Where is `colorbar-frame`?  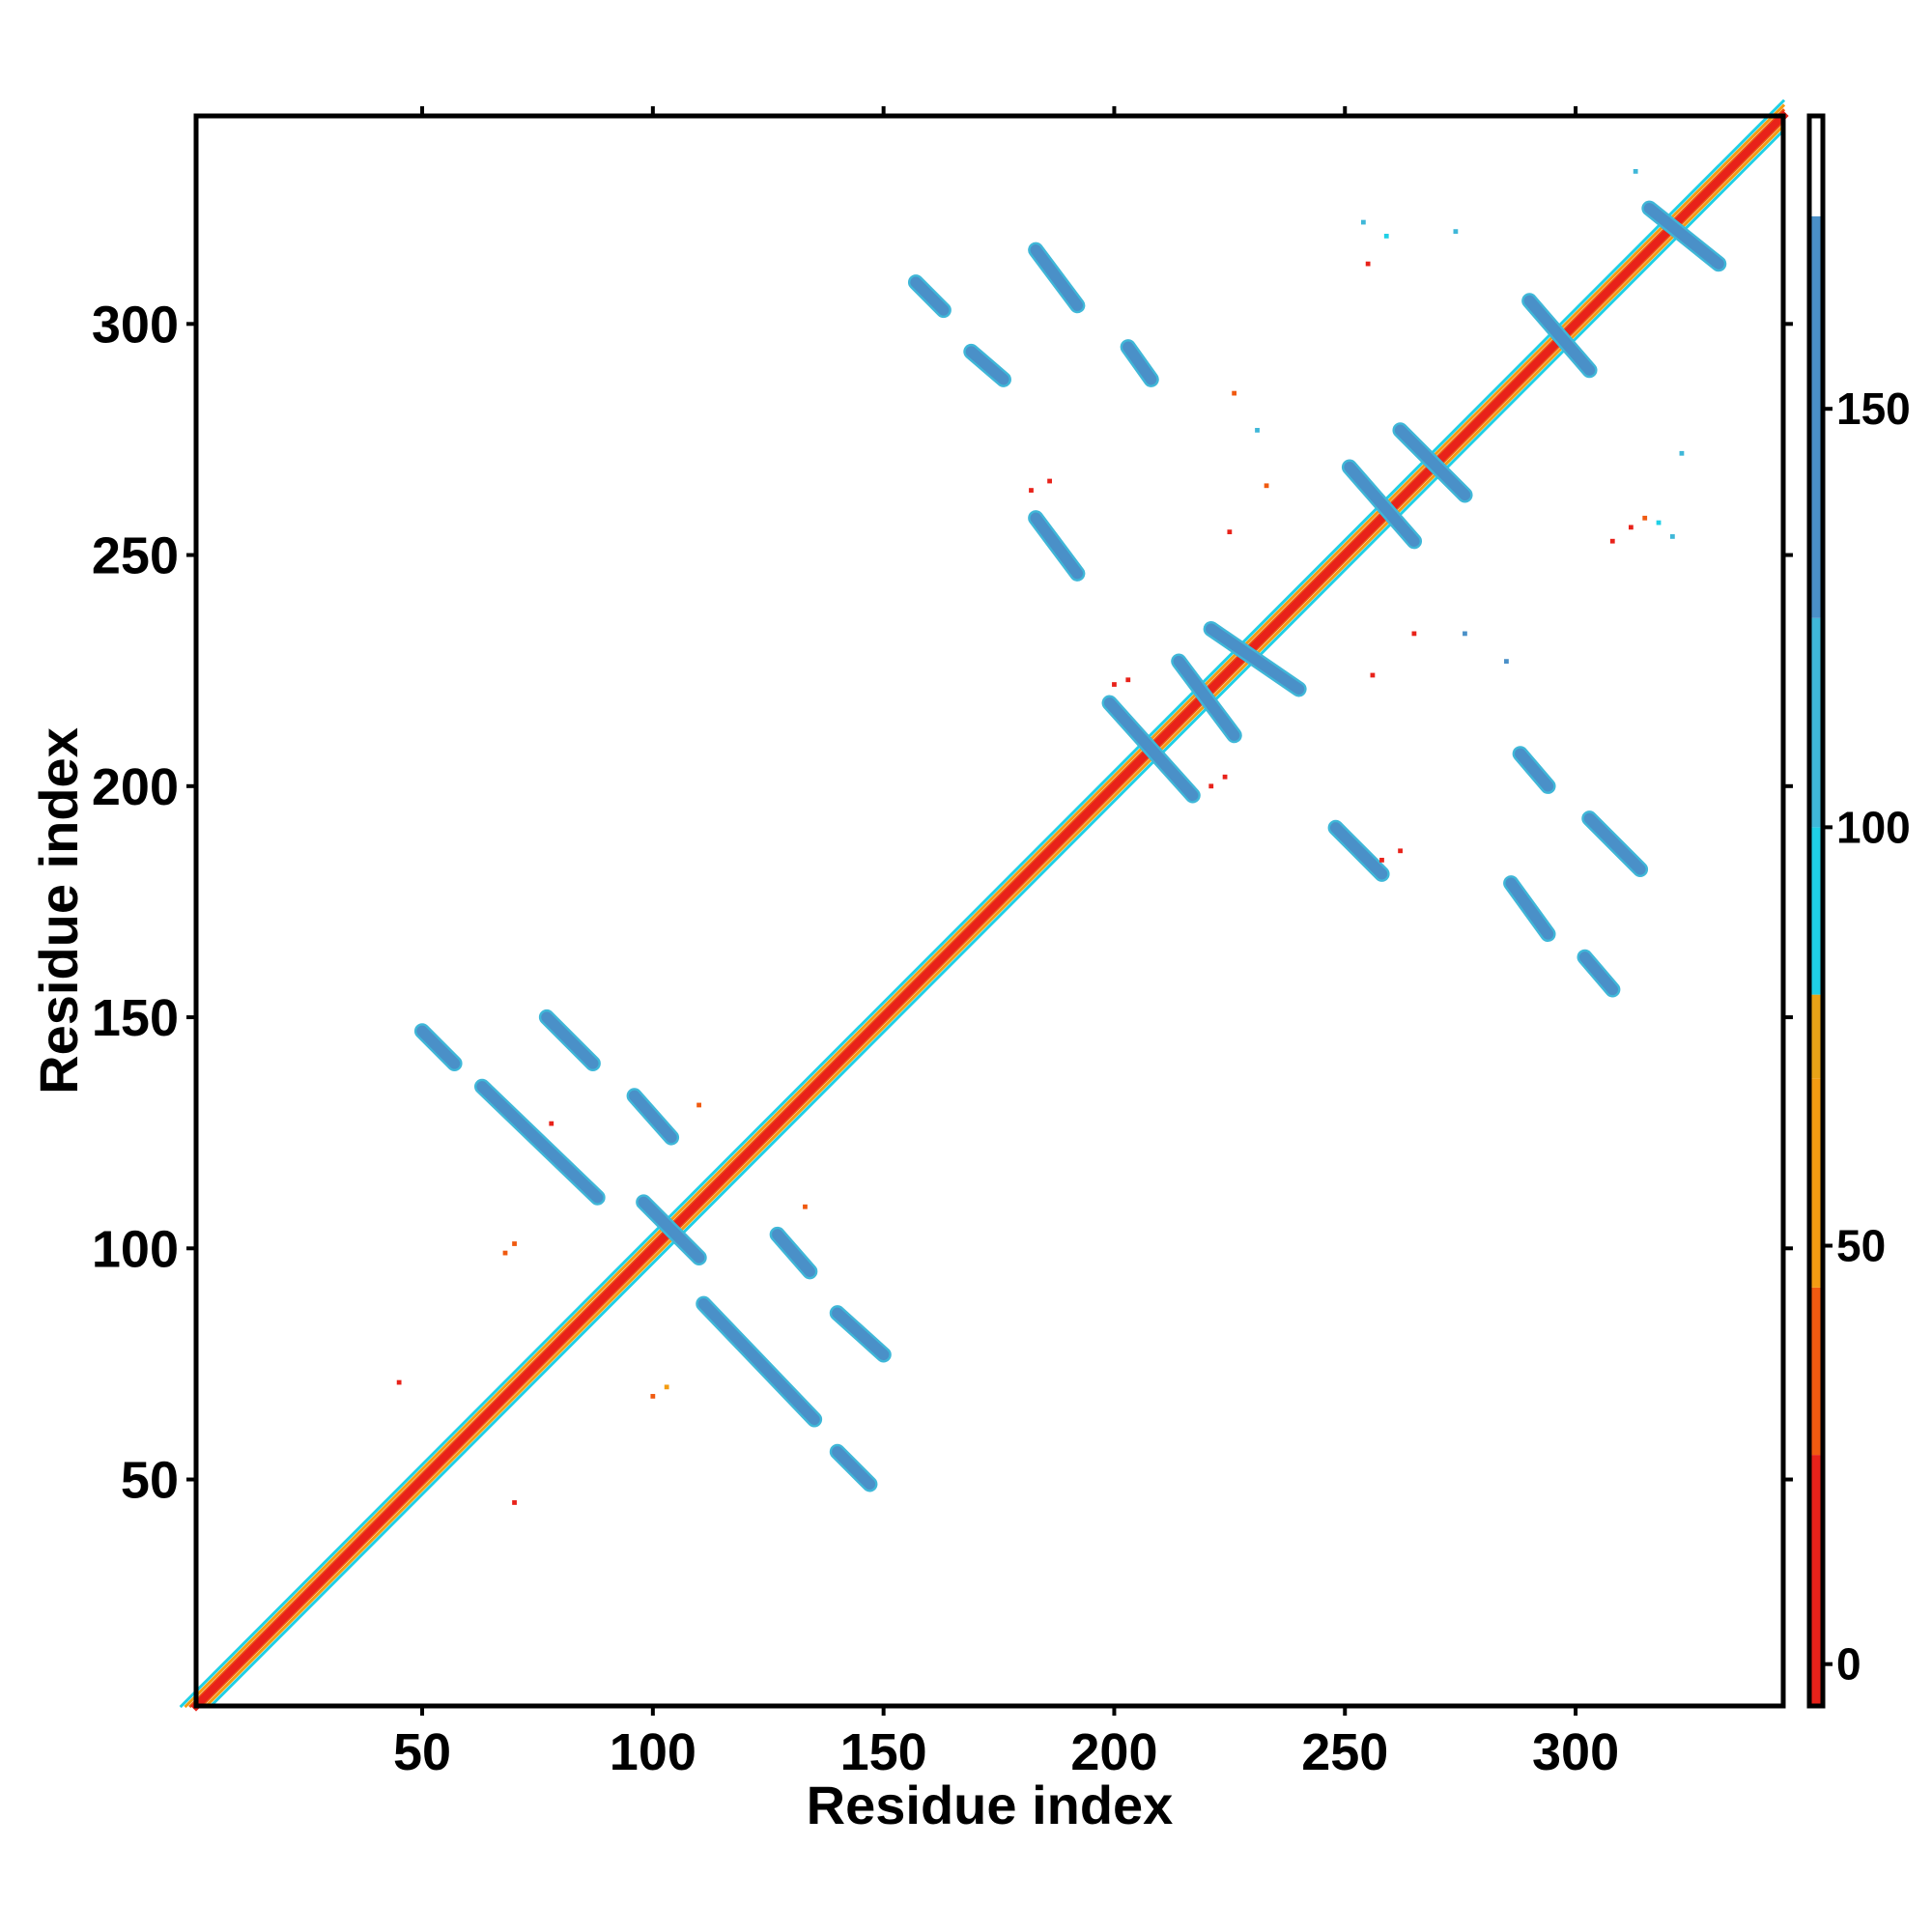 colorbar-frame is located at coordinates (1816, 911).